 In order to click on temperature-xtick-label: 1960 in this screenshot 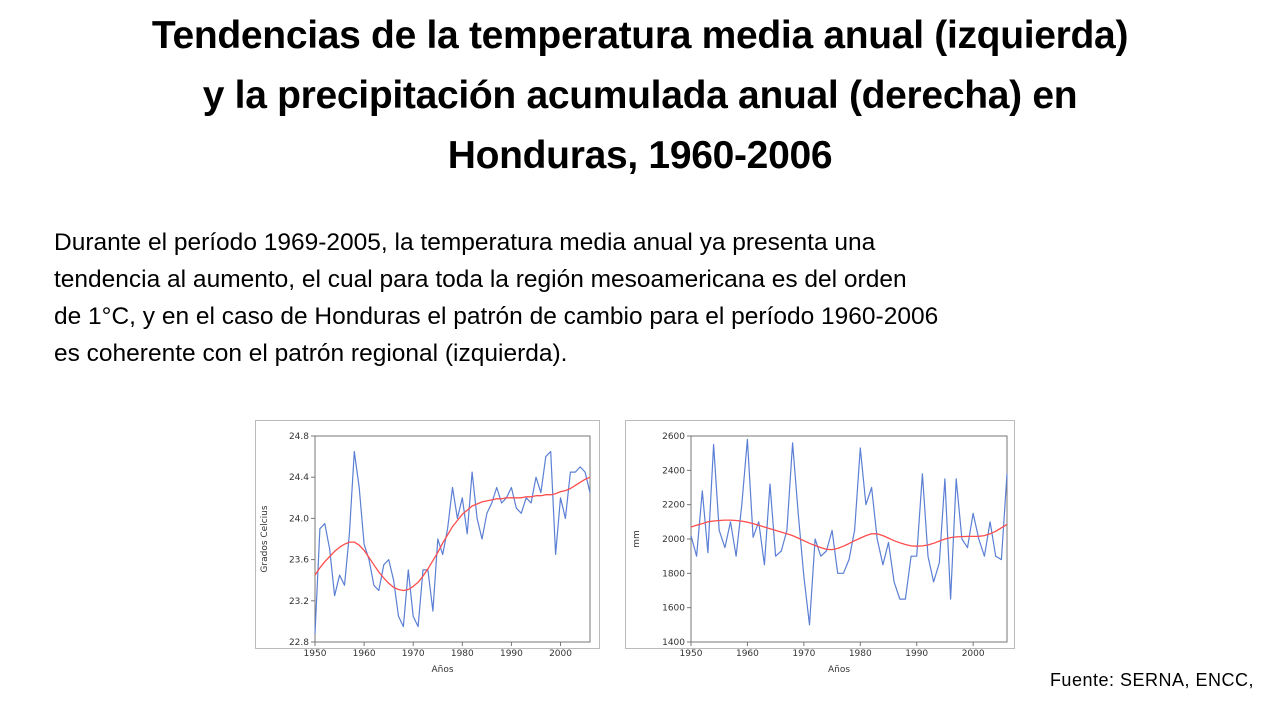, I will do `click(364, 654)`.